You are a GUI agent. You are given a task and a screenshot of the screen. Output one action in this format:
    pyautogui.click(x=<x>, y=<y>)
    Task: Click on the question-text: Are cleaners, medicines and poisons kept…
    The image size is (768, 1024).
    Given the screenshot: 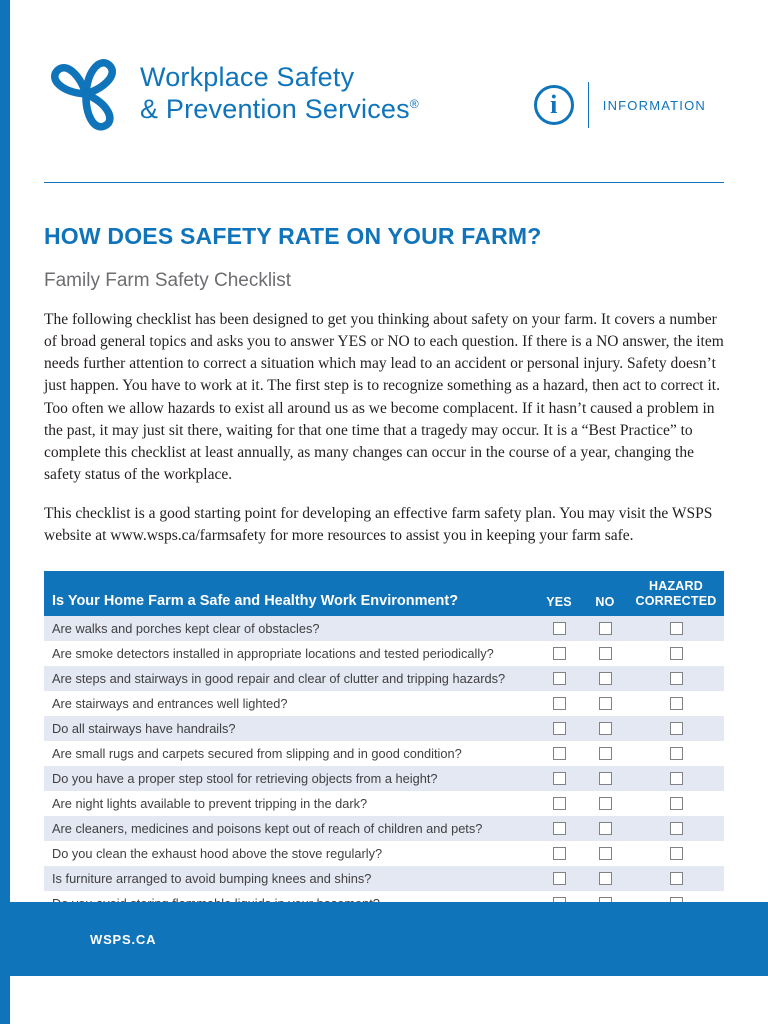 What is the action you would take?
    pyautogui.click(x=267, y=828)
    